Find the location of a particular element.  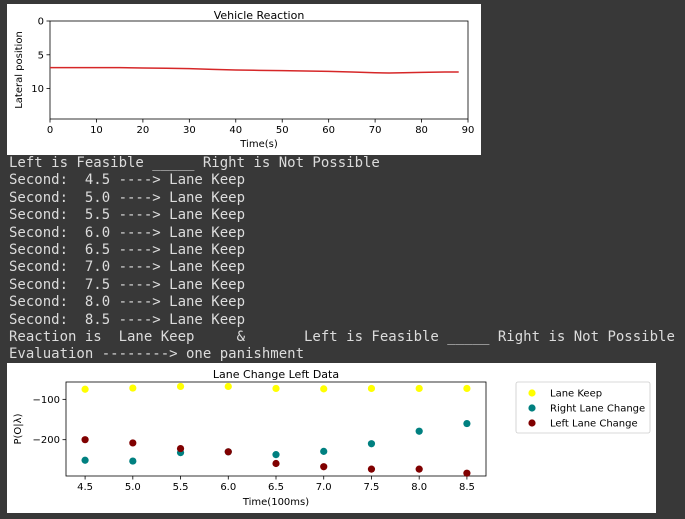

x-tick-label: 60 is located at coordinates (328, 130).